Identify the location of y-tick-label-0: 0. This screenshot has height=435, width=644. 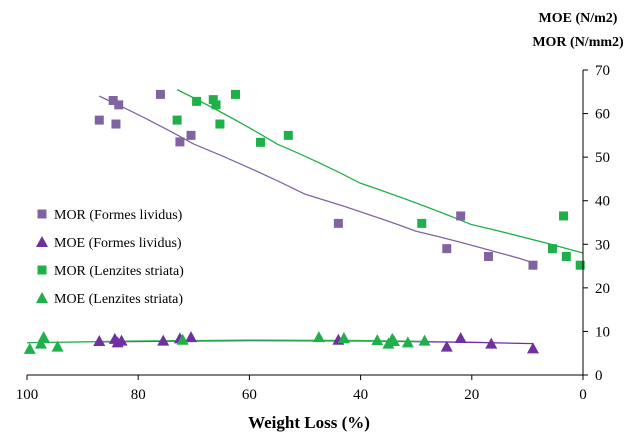
(599, 376).